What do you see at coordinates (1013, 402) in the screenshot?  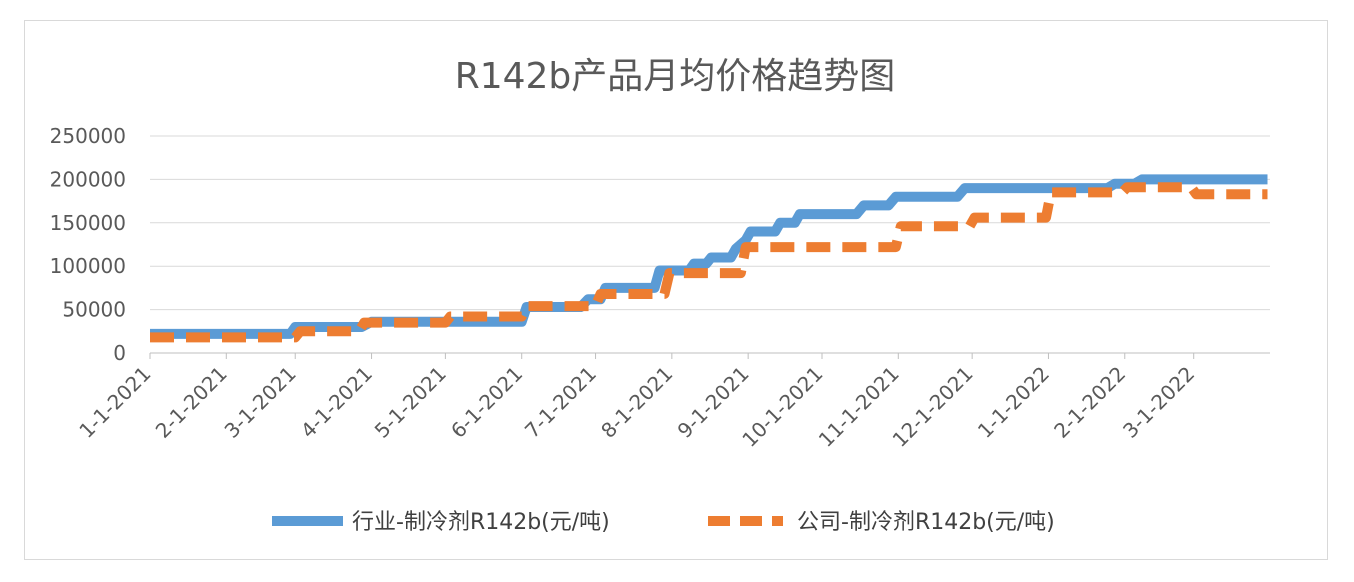 I see `x-tick-label: 1-1-2022` at bounding box center [1013, 402].